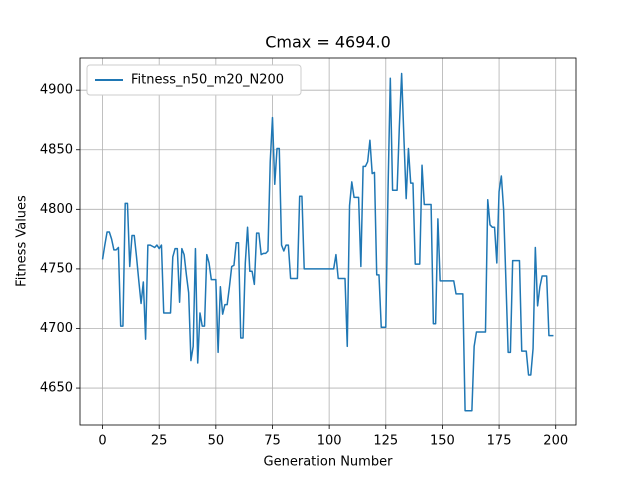  I want to click on x-tick-label: 25, so click(159, 441).